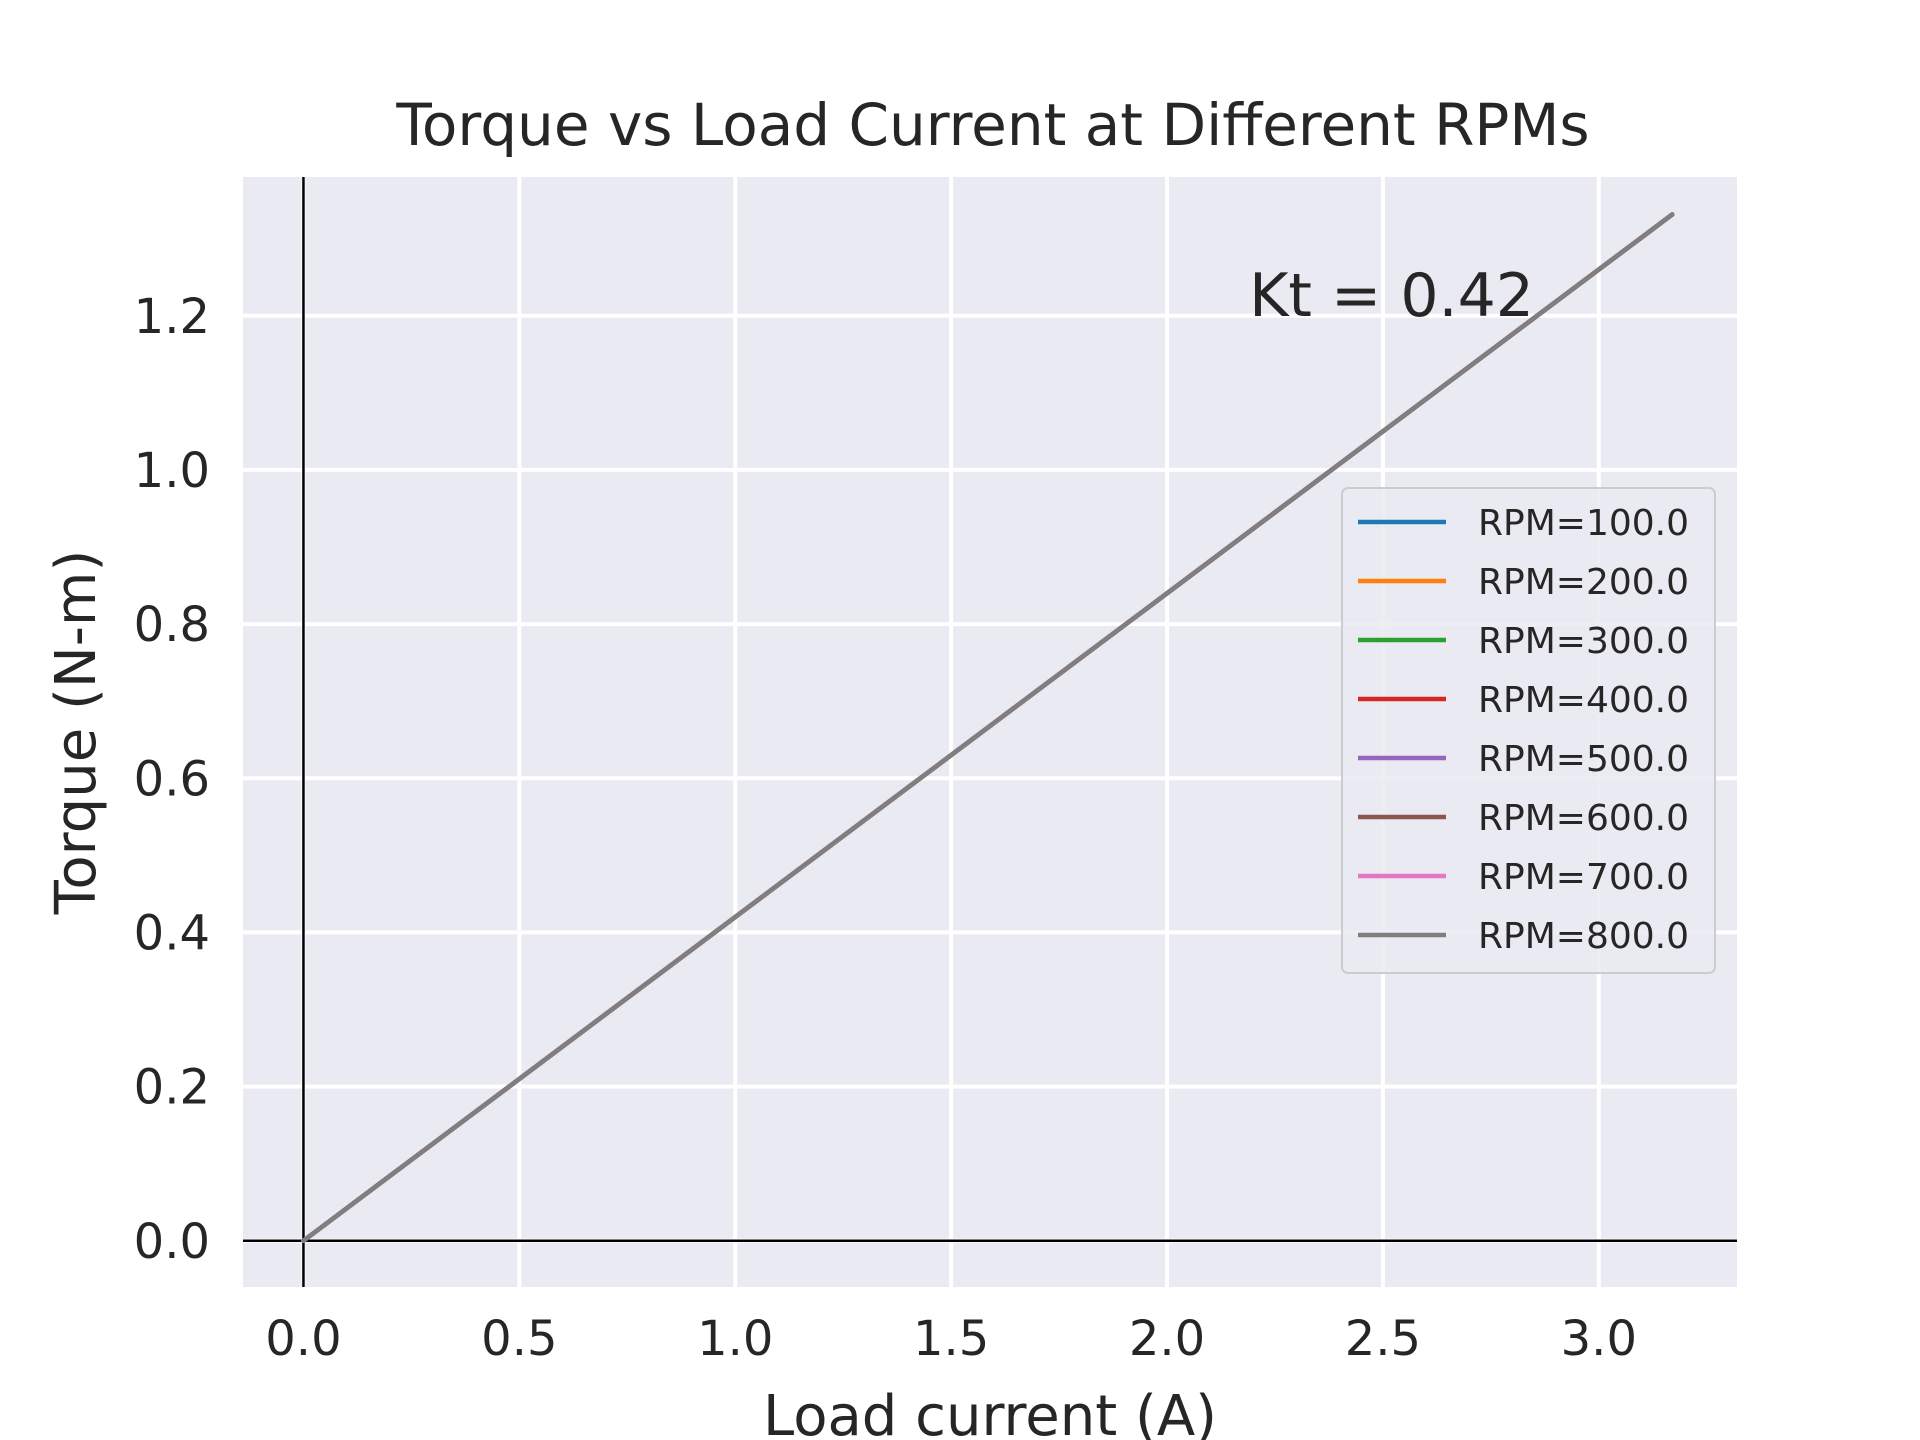 This screenshot has width=1920, height=1440. I want to click on legend-label: RPM=400.0, so click(1583, 700).